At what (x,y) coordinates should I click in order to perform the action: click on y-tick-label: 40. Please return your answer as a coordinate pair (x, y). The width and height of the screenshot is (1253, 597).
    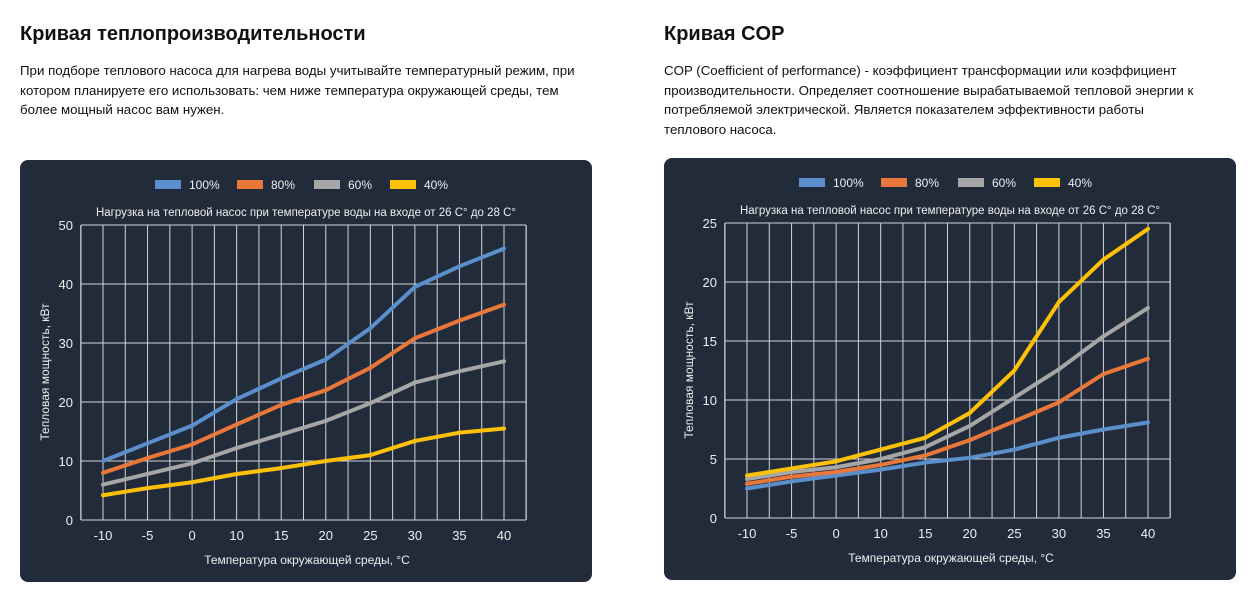
    Looking at the image, I should click on (66, 284).